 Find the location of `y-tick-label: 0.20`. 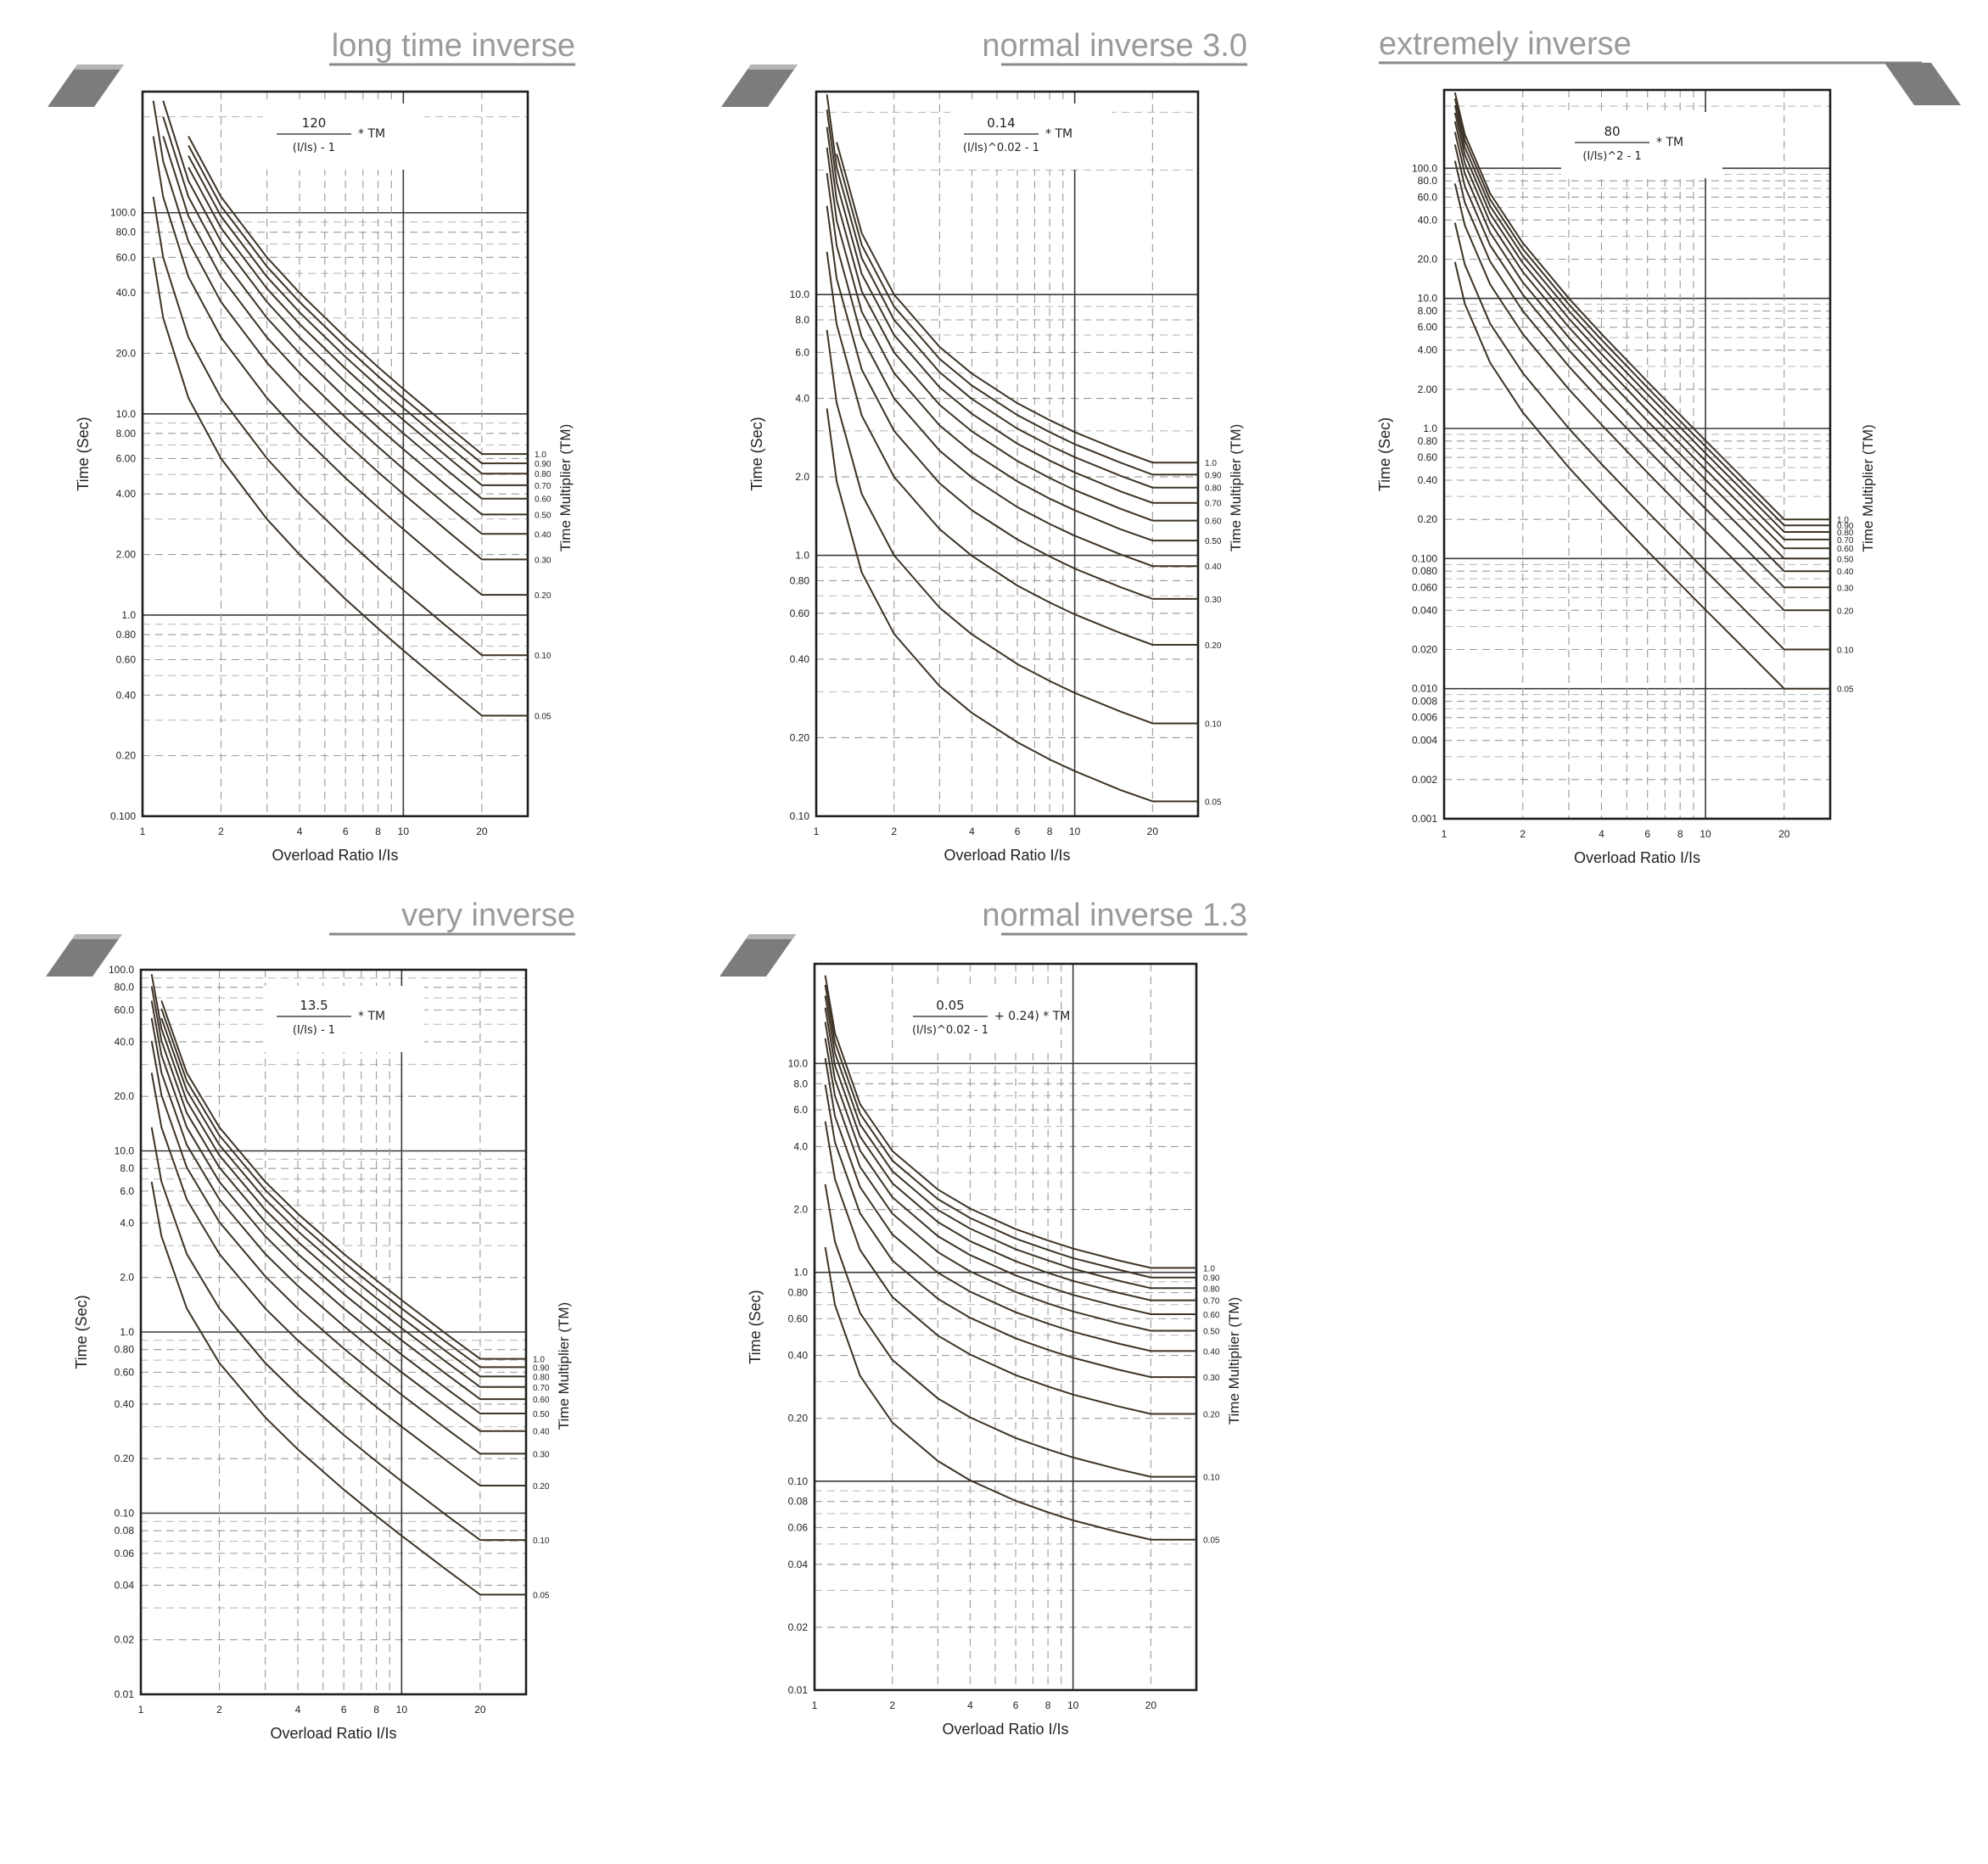

y-tick-label: 0.20 is located at coordinates (127, 756).